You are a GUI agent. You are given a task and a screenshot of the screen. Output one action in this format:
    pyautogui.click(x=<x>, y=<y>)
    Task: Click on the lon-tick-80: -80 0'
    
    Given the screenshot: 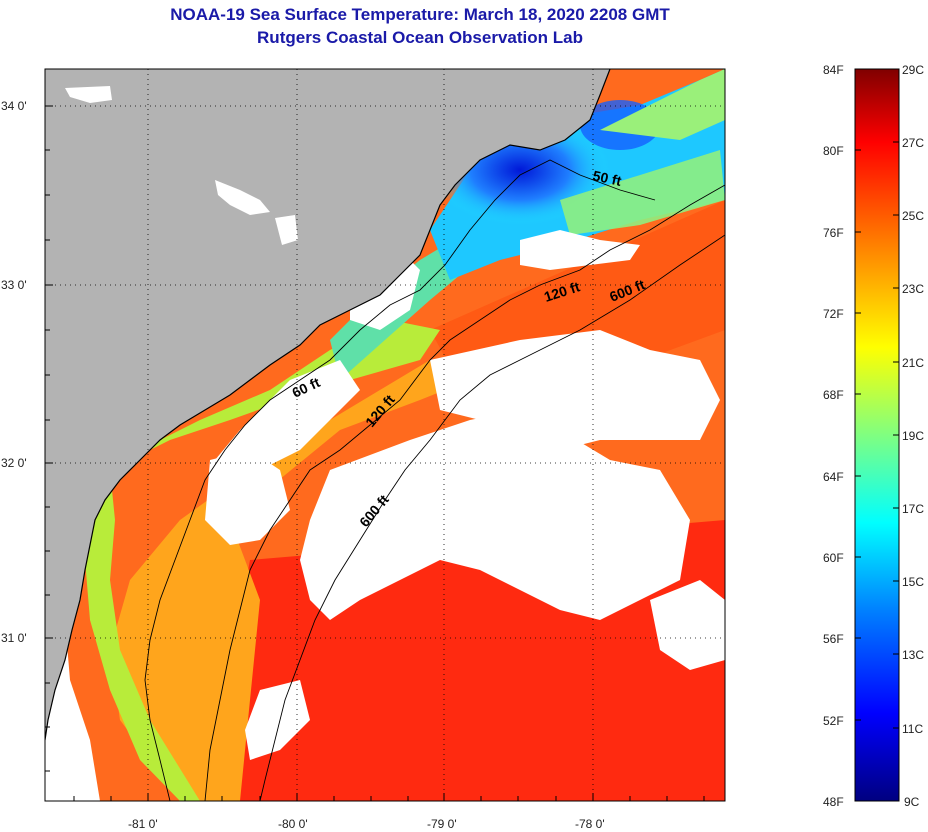 What is the action you would take?
    pyautogui.click(x=293, y=824)
    